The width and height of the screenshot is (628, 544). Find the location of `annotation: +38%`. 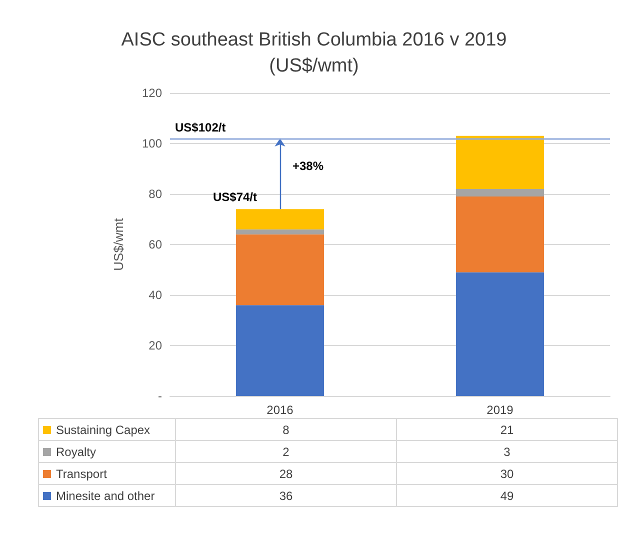

annotation: +38% is located at coordinates (308, 165).